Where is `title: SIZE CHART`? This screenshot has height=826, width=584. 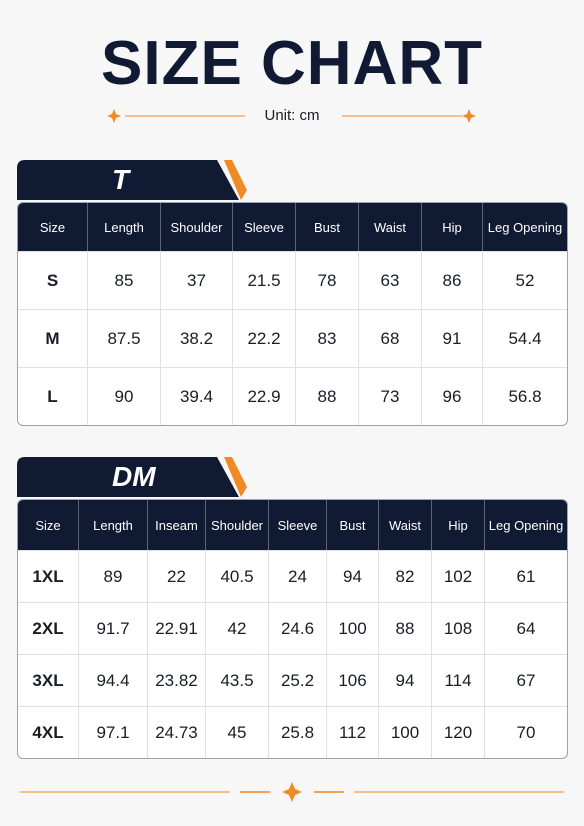
title: SIZE CHART is located at coordinates (292, 63).